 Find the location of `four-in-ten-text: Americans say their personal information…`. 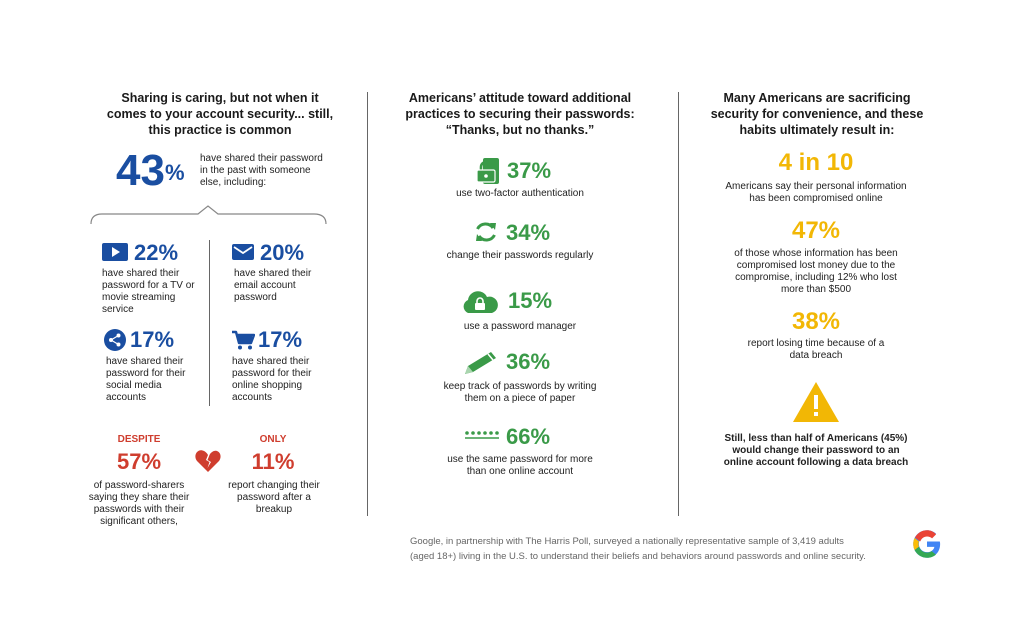

four-in-ten-text: Americans say their personal information… is located at coordinates (816, 192).